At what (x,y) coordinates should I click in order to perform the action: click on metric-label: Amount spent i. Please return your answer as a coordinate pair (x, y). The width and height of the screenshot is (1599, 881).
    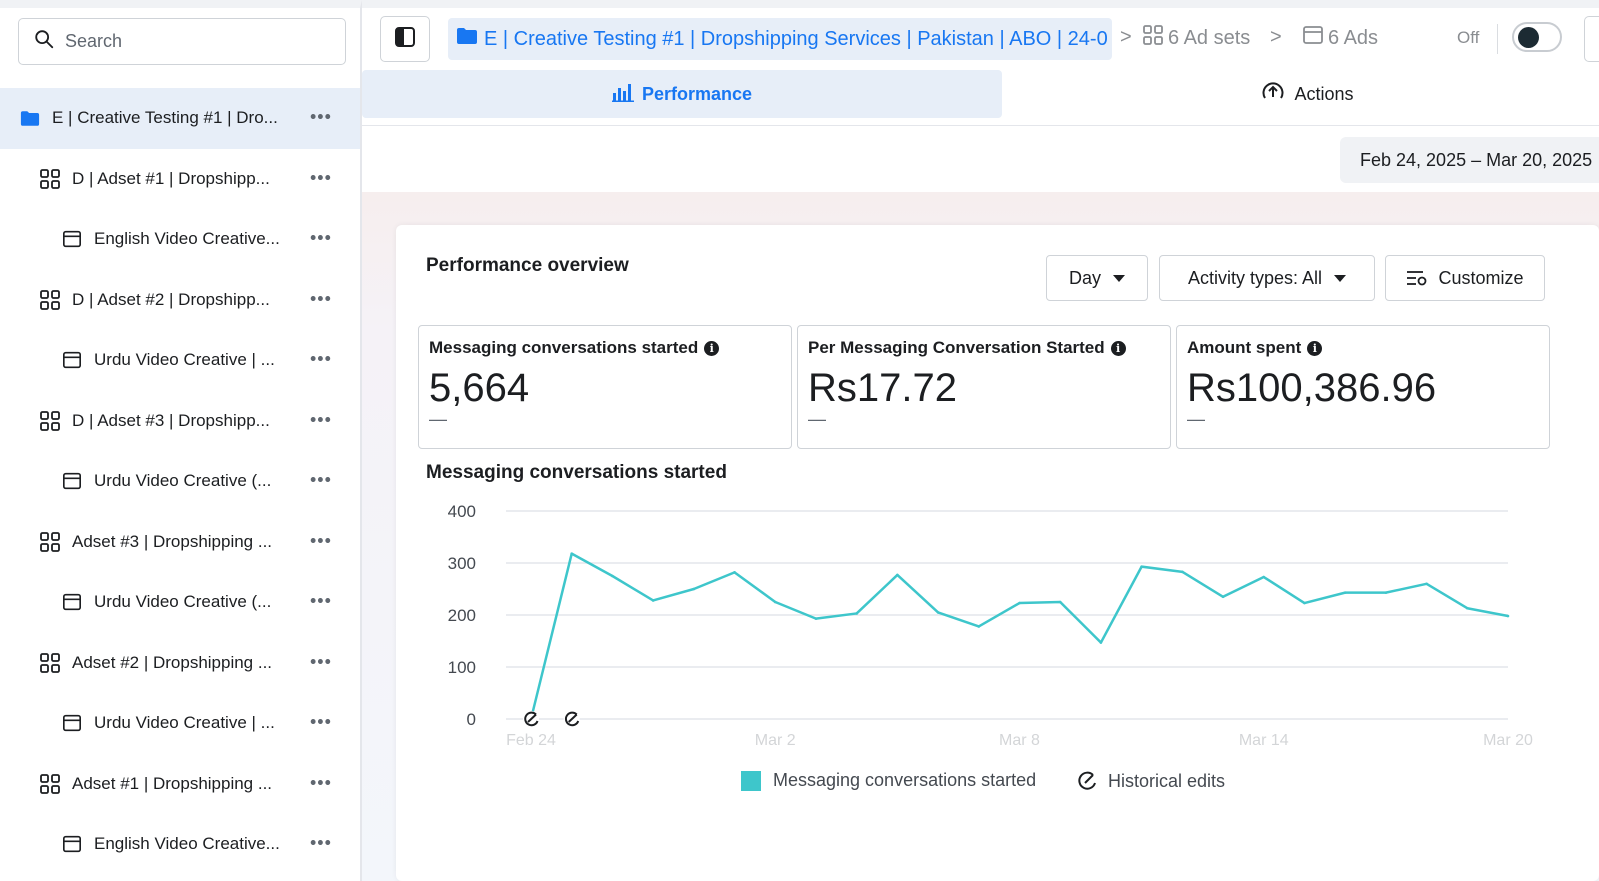
    Looking at the image, I should click on (1363, 348).